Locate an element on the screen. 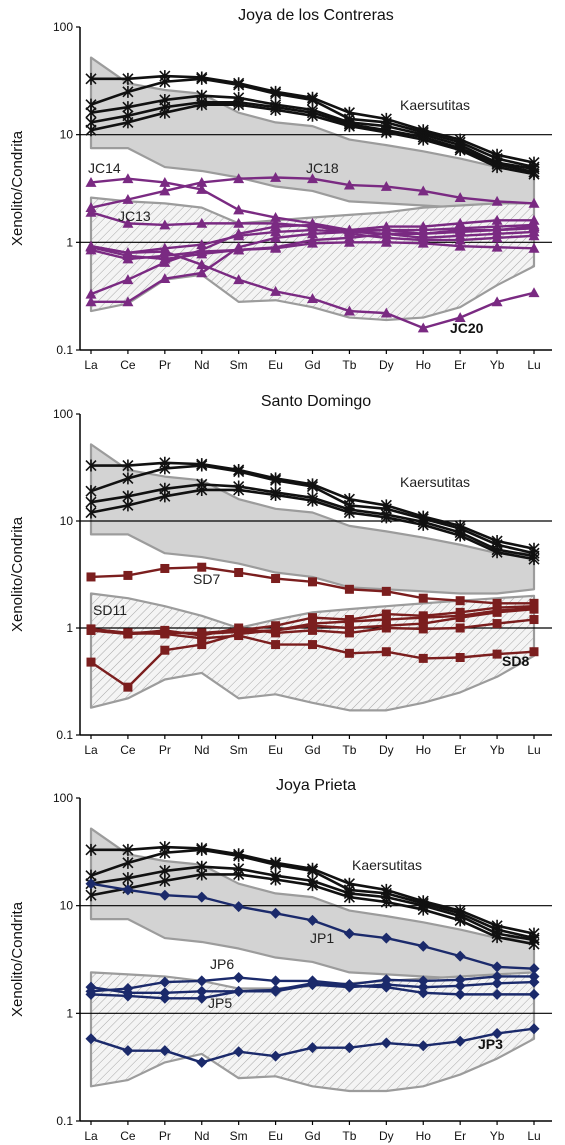 The image size is (565, 1145). x-tick-label: Pr is located at coordinates (165, 1136).